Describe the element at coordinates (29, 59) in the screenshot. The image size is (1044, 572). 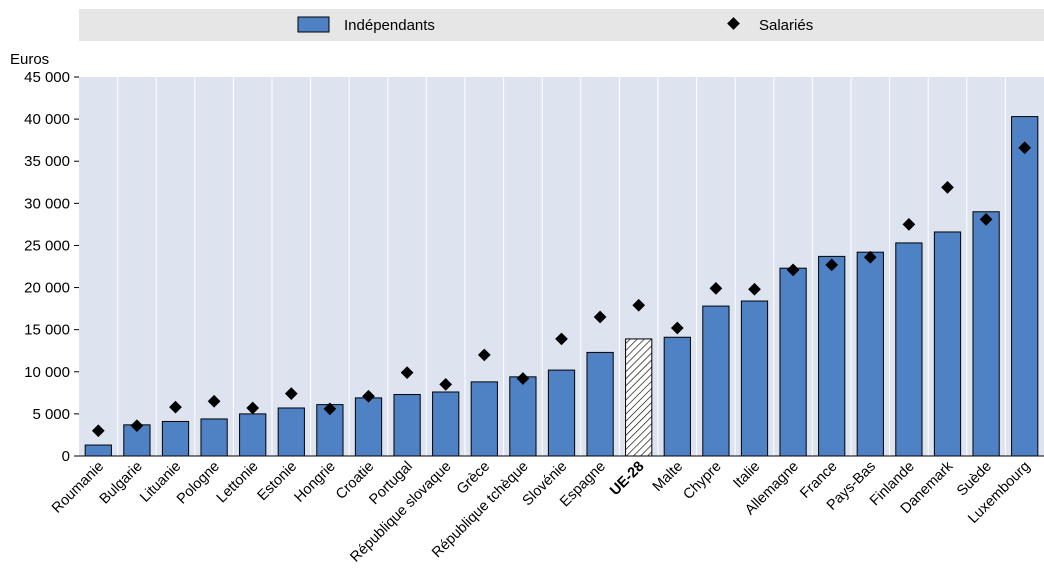
I see `y-axis-unit-label: Euros` at that location.